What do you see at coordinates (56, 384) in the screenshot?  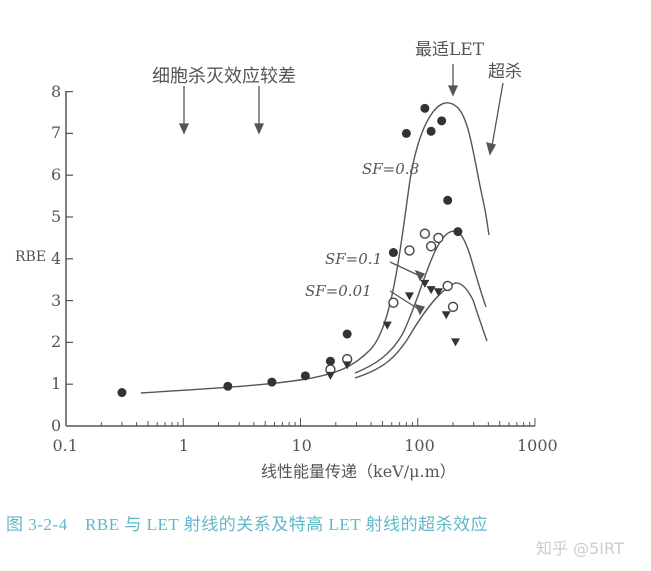 I see `y-tick-label: 1` at bounding box center [56, 384].